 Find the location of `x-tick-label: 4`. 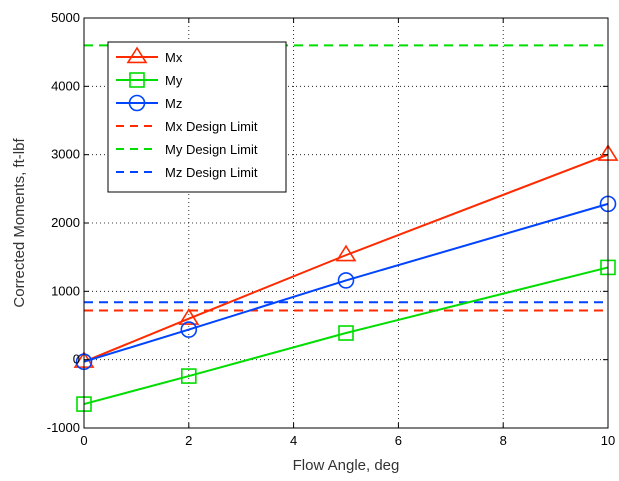

x-tick-label: 4 is located at coordinates (293, 440).